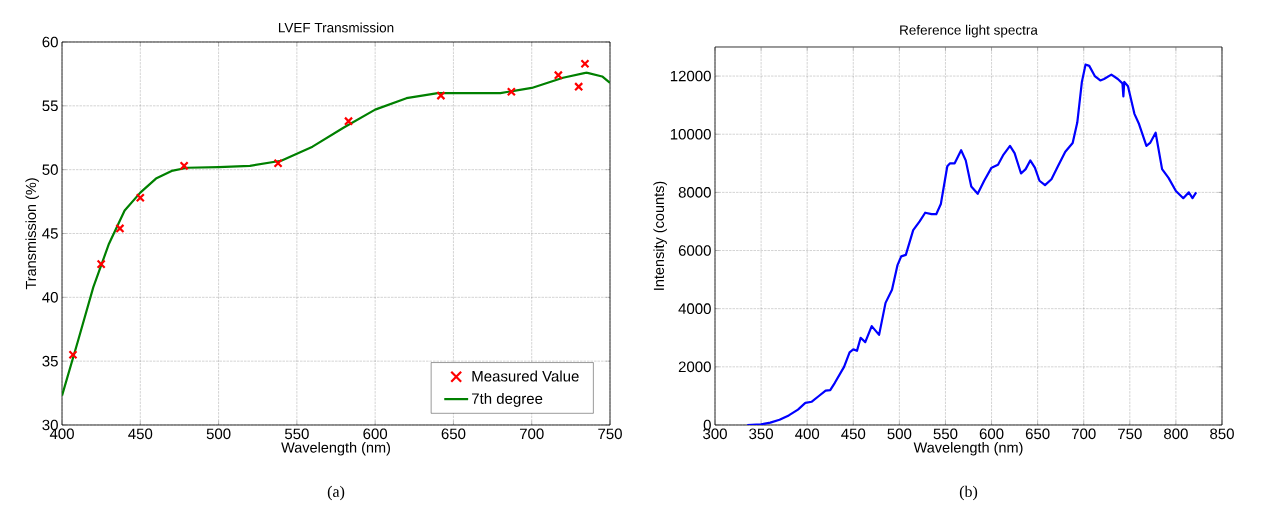  I want to click on y-tick-label: 10000, so click(690, 134).